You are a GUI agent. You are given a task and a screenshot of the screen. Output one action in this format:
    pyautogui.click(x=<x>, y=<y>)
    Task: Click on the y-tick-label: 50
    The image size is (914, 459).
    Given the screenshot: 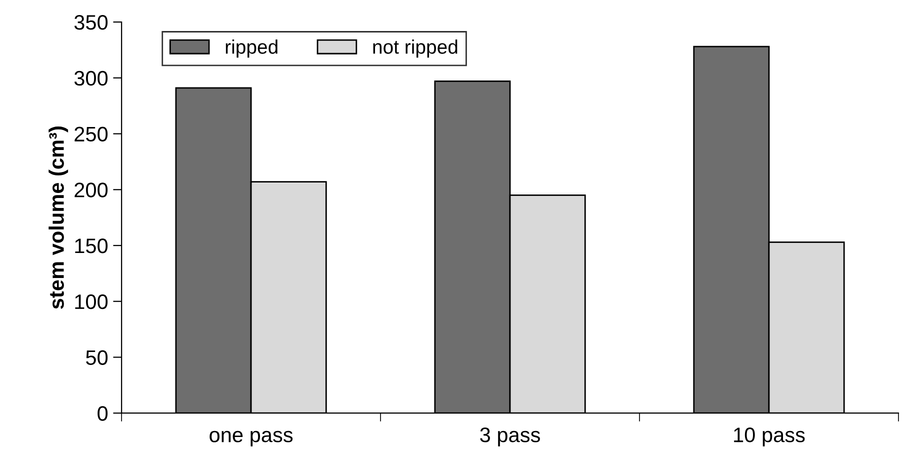 What is the action you would take?
    pyautogui.click(x=97, y=357)
    